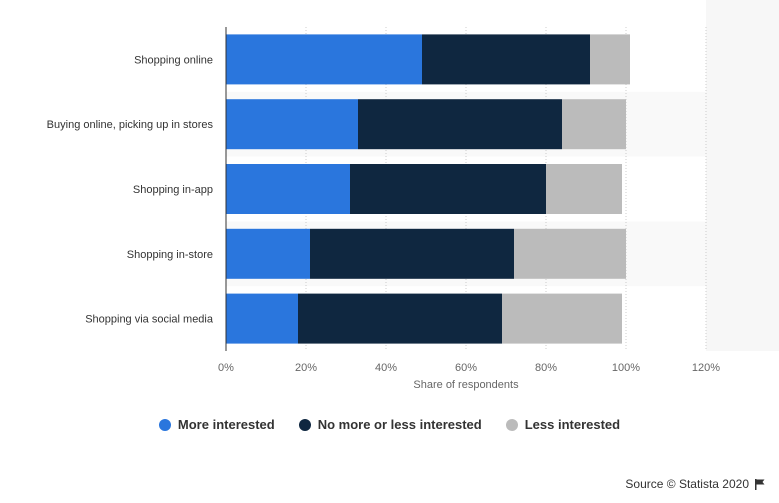  I want to click on category-label: Shopping in-store, so click(170, 255).